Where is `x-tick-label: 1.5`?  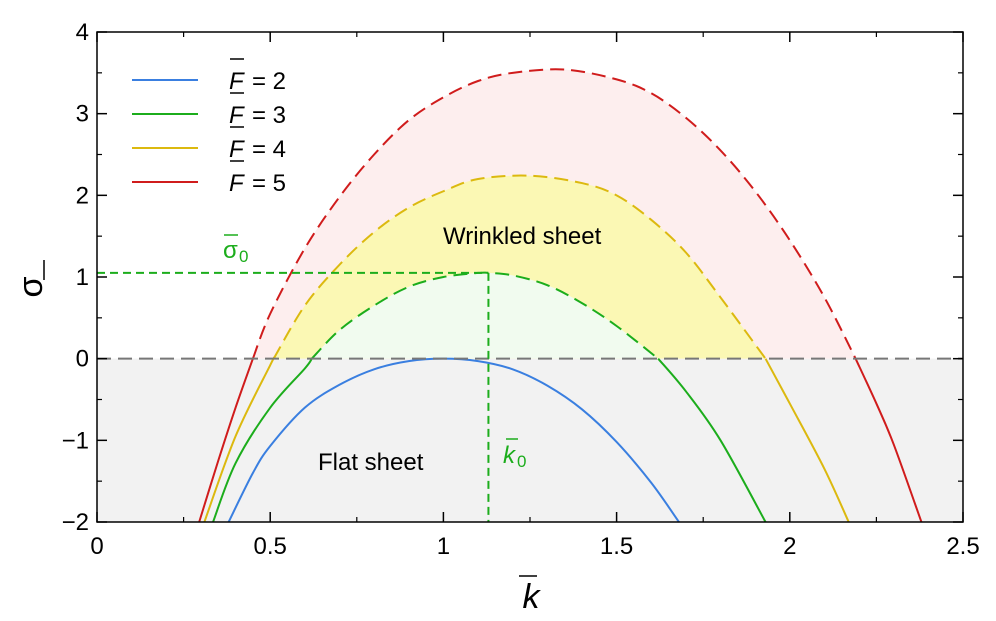
x-tick-label: 1.5 is located at coordinates (616, 546).